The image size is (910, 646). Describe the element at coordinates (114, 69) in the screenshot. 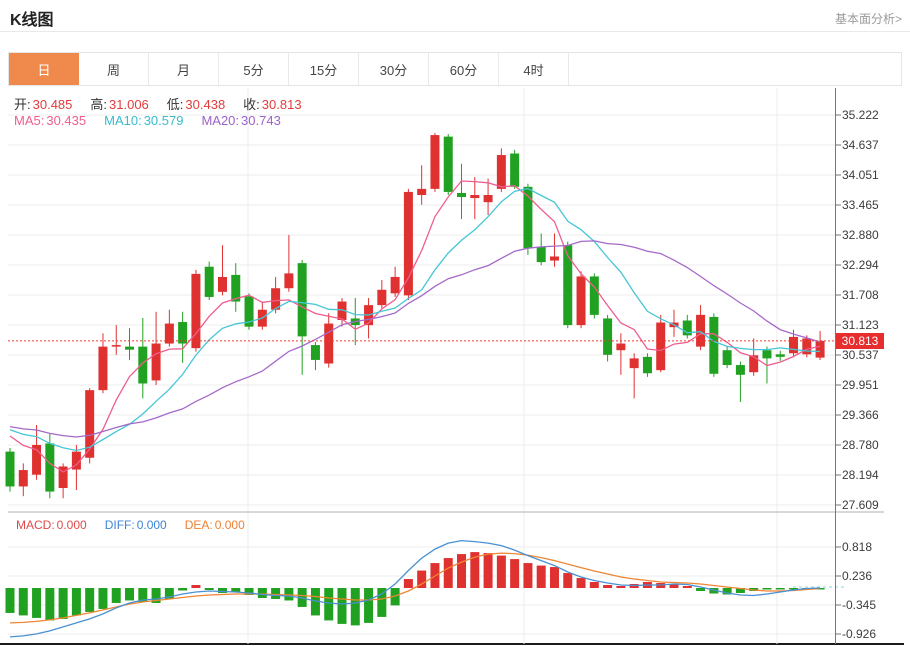

I see `interval-tab-2: 周` at that location.